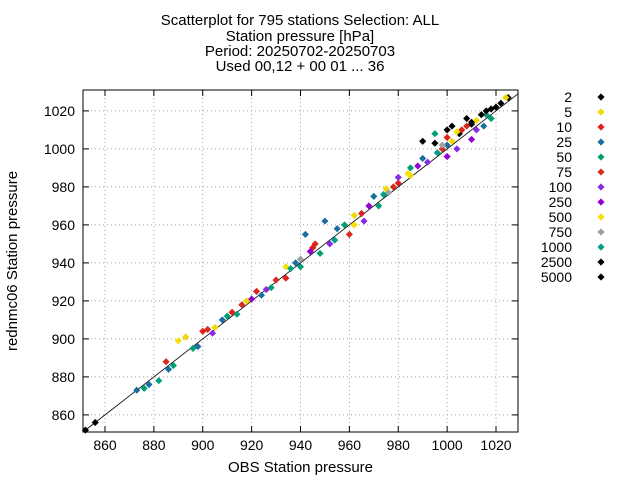 The width and height of the screenshot is (640, 480). What do you see at coordinates (64, 301) in the screenshot?
I see `y-tick-label: 920` at bounding box center [64, 301].